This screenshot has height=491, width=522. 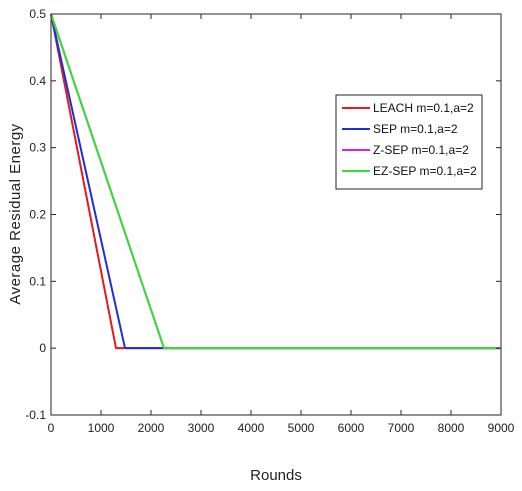 I want to click on y-axis-label: Average Residual Energy, so click(x=15, y=213).